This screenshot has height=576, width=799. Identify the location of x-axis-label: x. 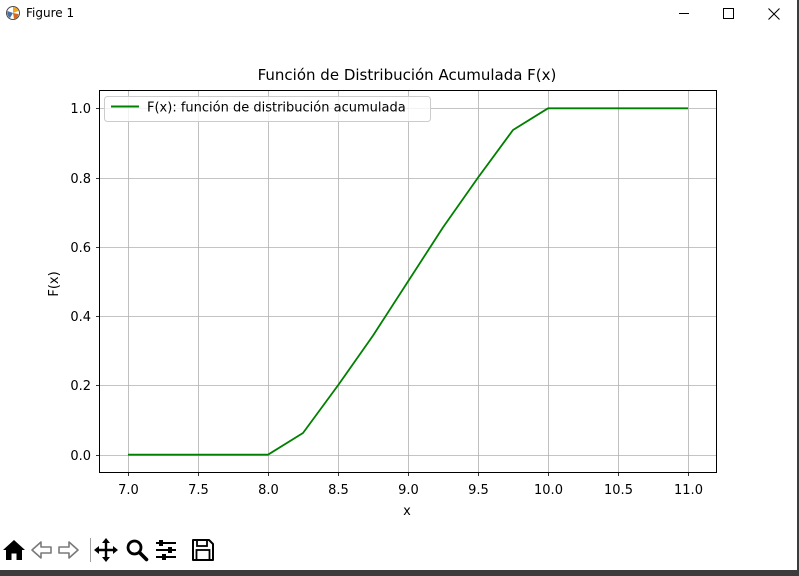
(407, 511).